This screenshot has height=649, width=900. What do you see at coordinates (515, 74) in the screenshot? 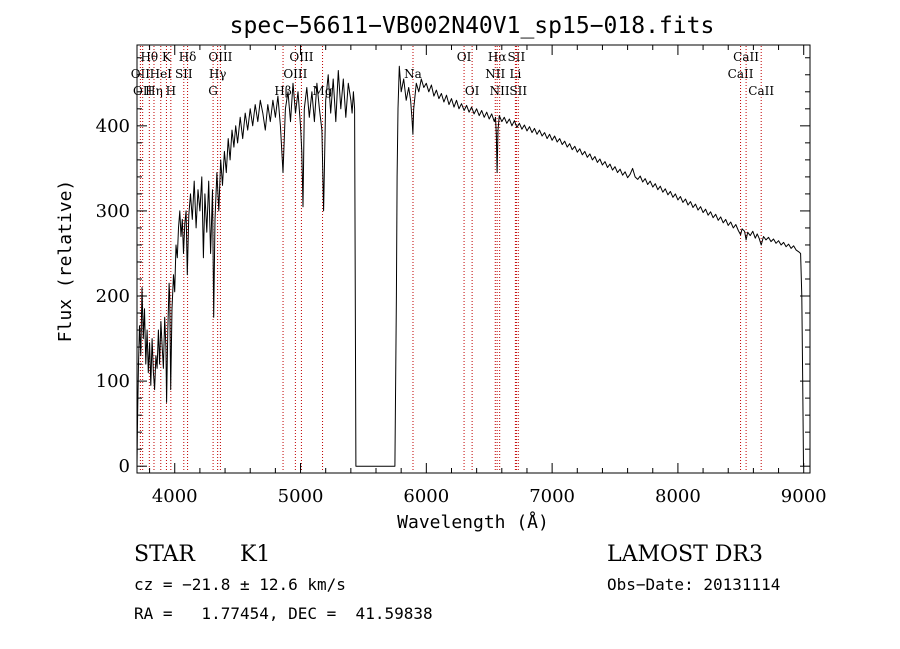
I see `spectral-line-label: Li` at bounding box center [515, 74].